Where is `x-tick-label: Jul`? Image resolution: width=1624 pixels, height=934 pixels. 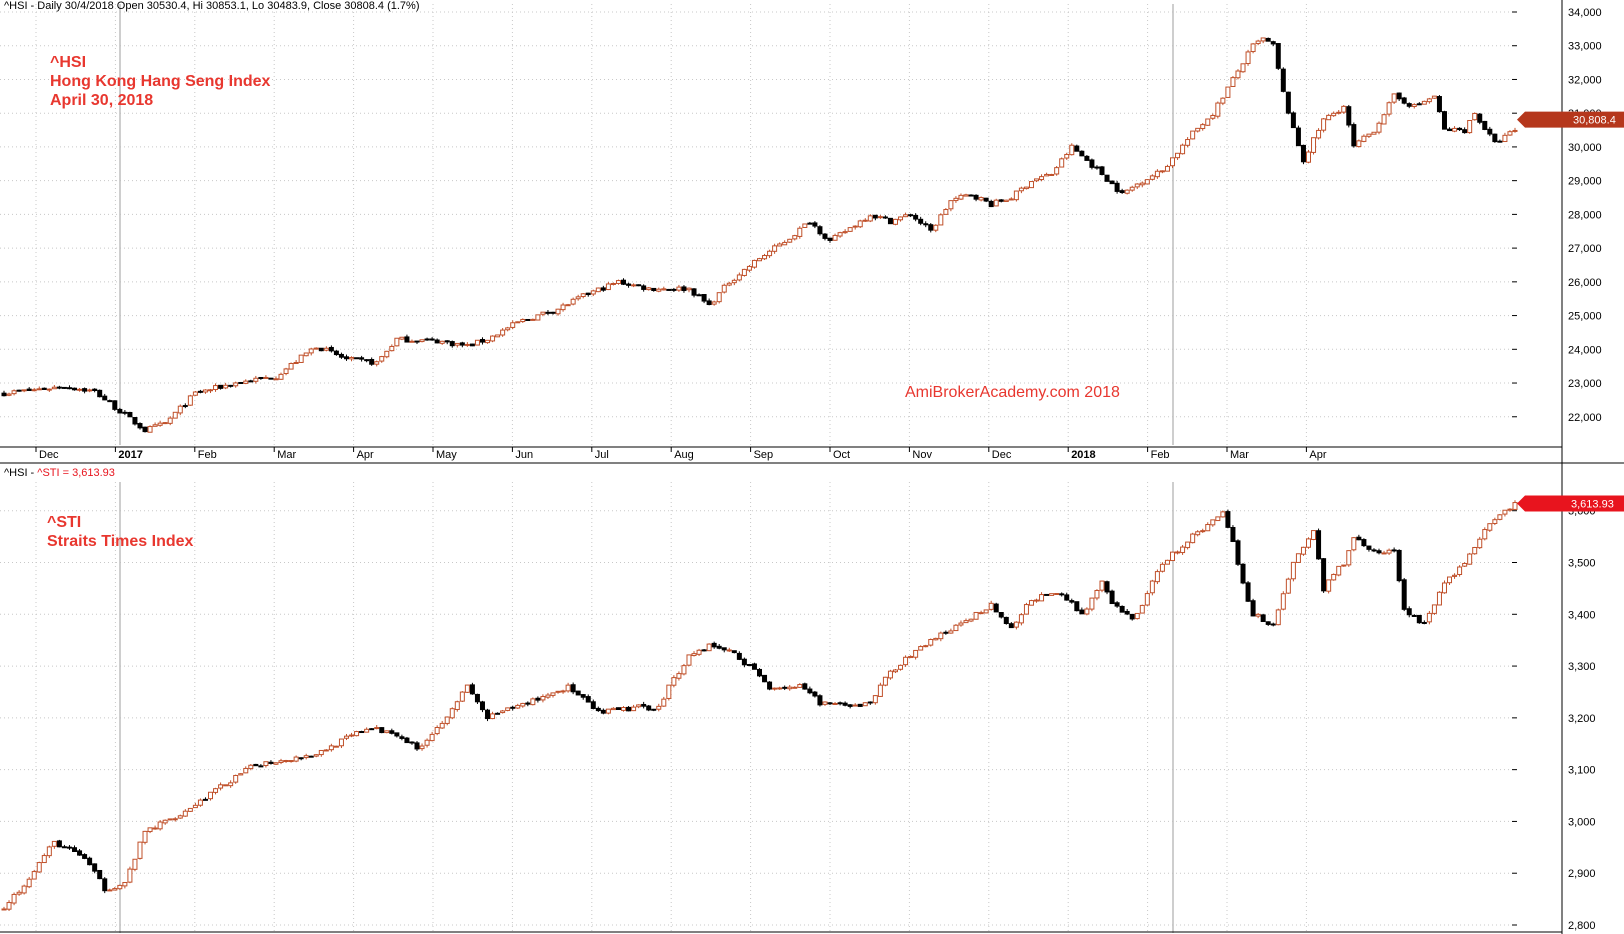 x-tick-label: Jul is located at coordinates (602, 455).